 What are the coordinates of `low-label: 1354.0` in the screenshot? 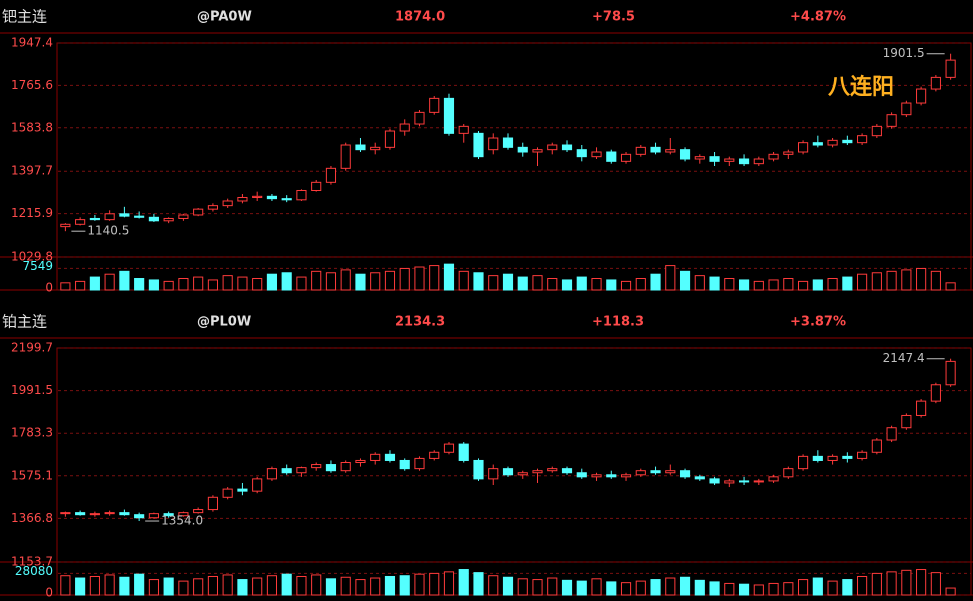 It's located at (182, 521).